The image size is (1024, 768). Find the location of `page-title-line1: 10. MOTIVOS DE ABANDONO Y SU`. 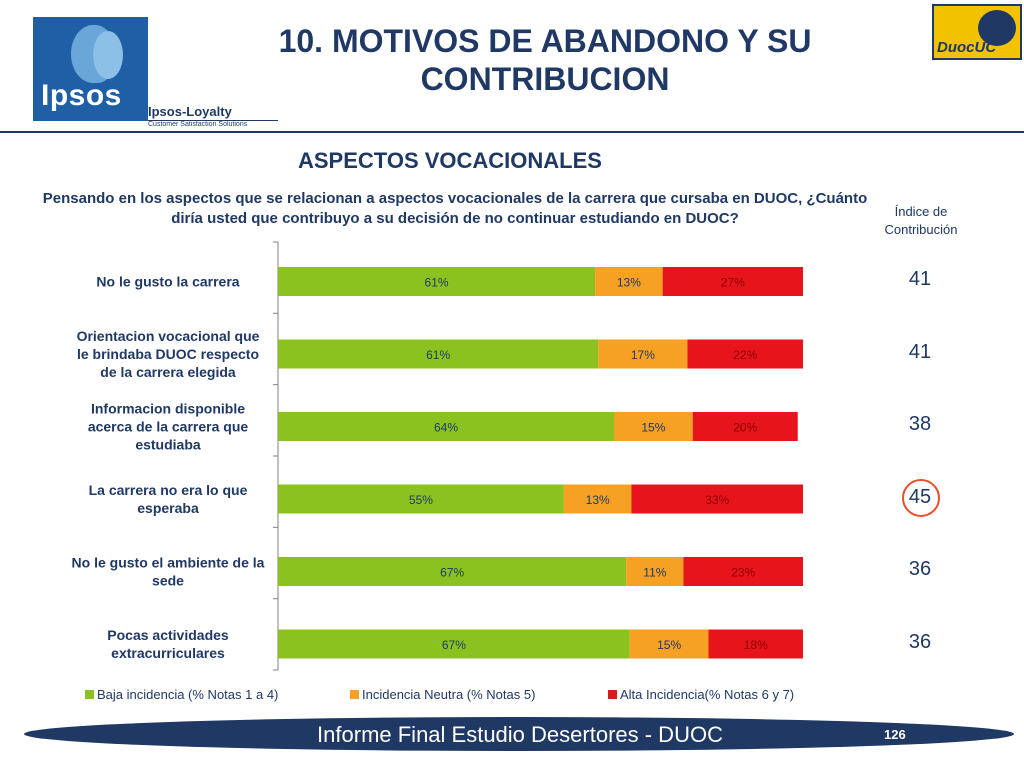

page-title-line1: 10. MOTIVOS DE ABANDONO Y SU is located at coordinates (545, 41).